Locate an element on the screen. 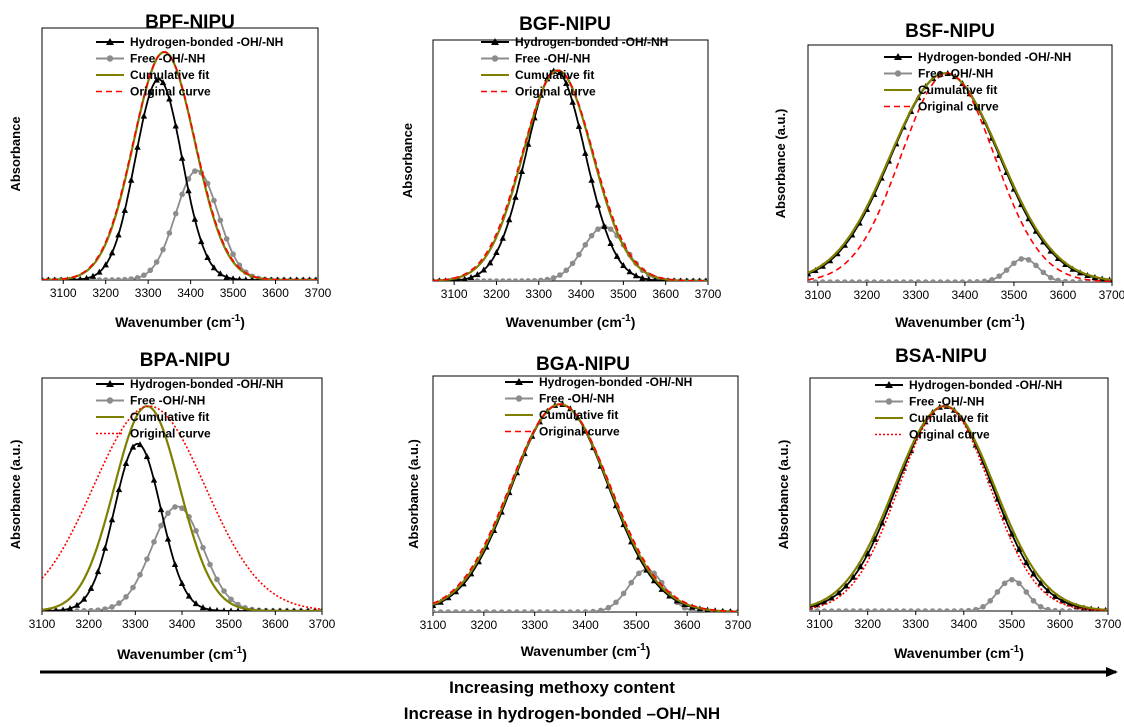 This screenshot has width=1124, height=727. x-axis-label: Wavenumber (cm-1) is located at coordinates (180, 321).